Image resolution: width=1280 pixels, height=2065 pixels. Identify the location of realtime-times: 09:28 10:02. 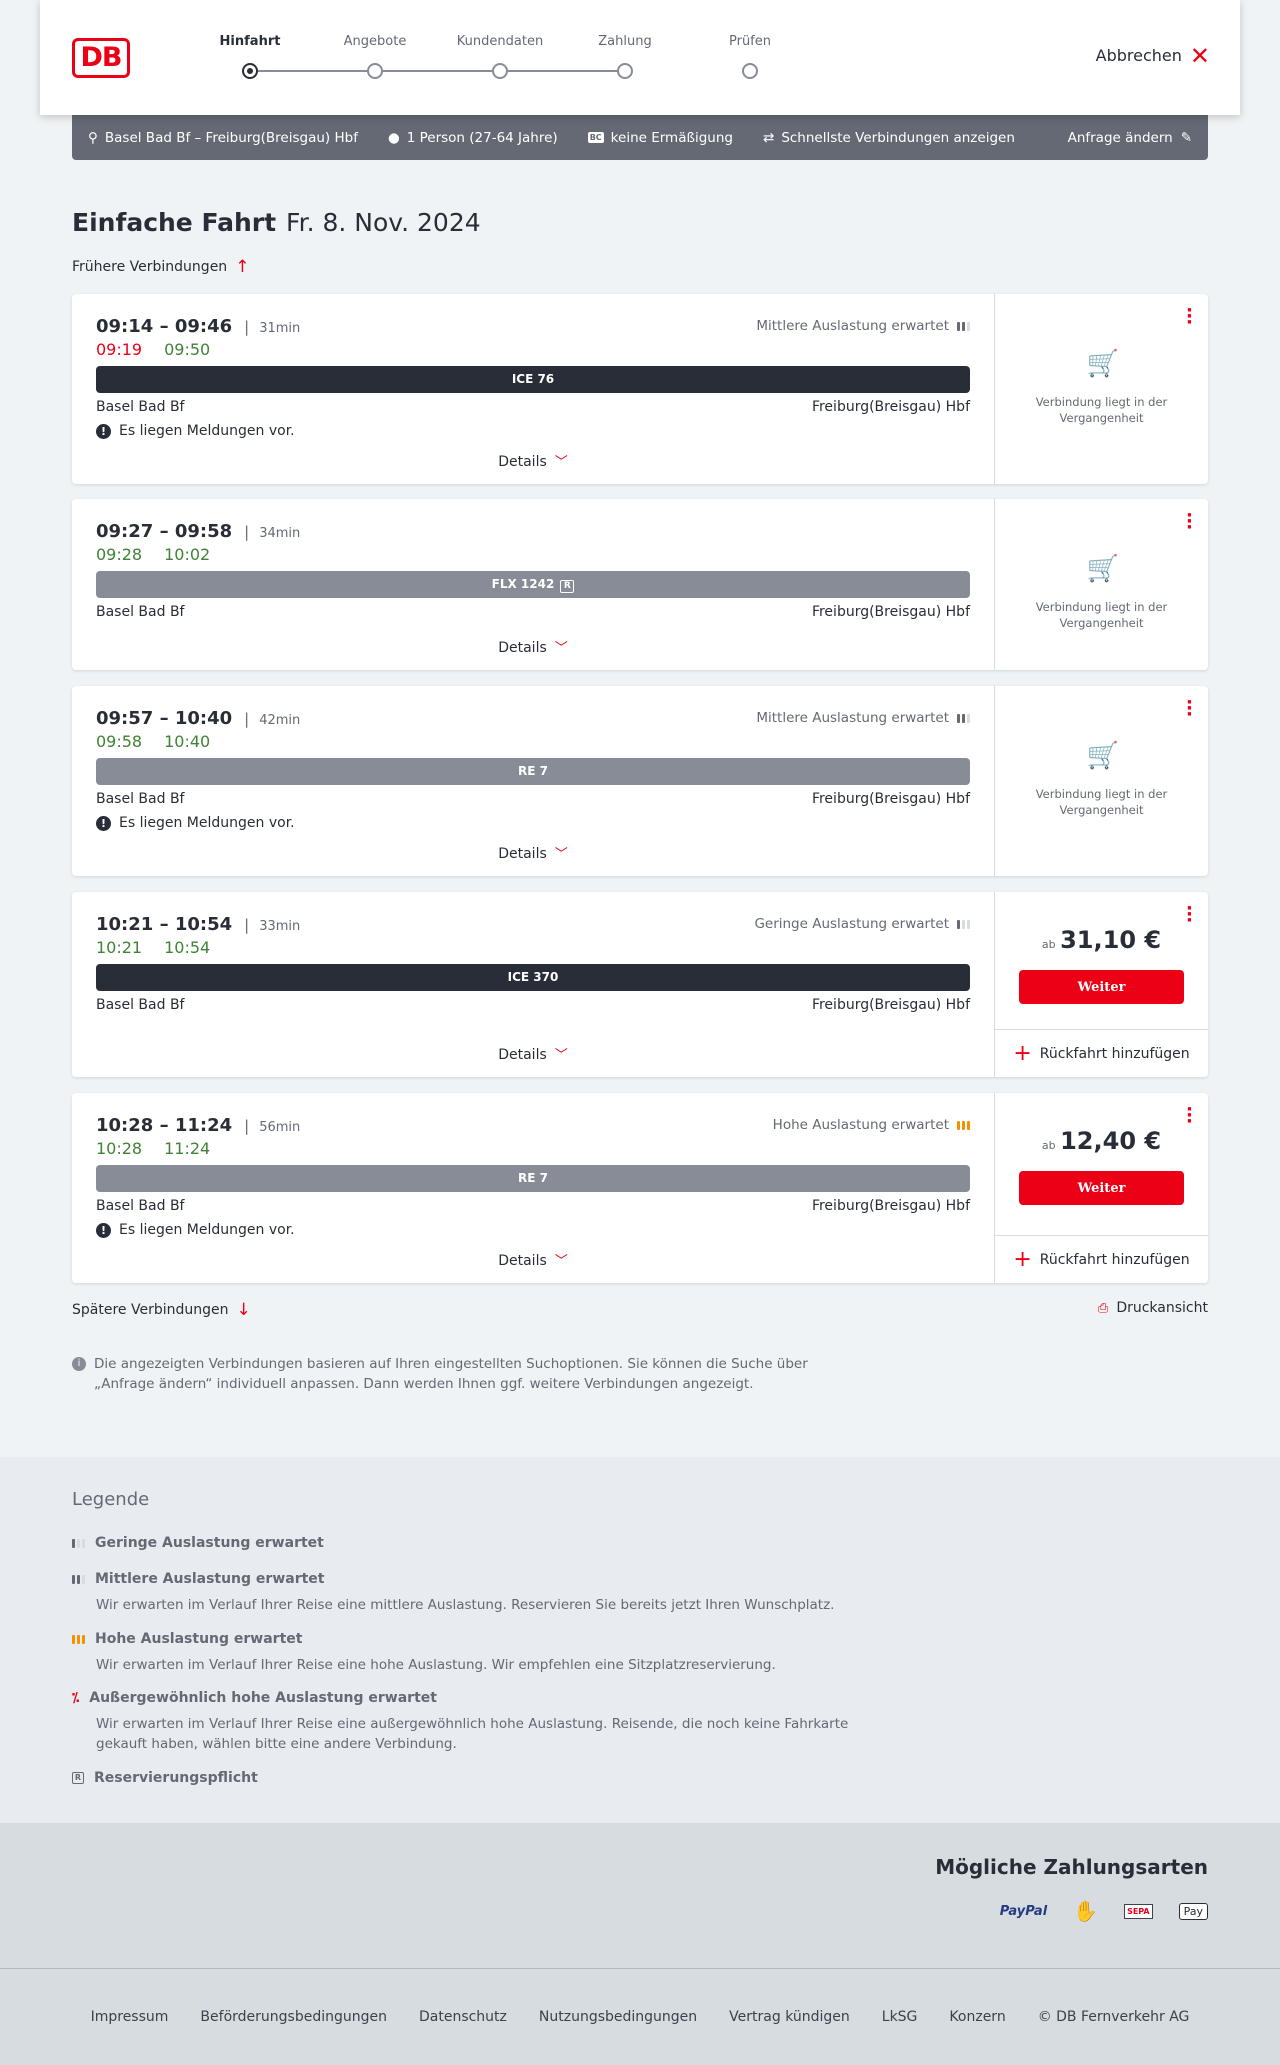
(164, 554).